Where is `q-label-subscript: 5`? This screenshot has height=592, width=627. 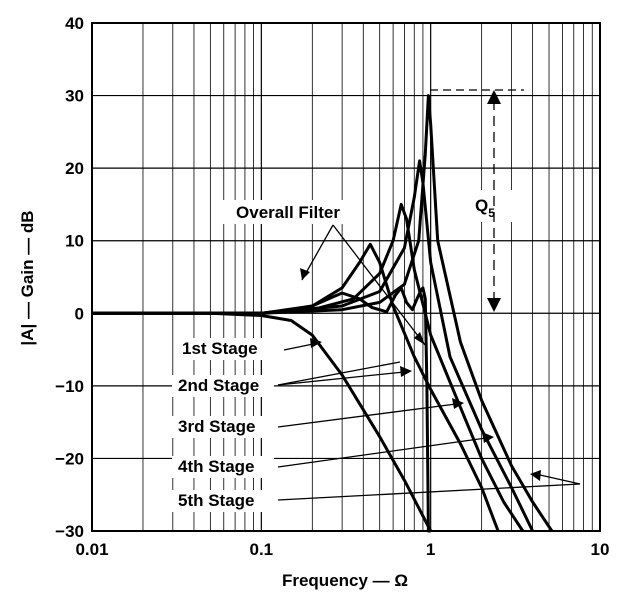 q-label-subscript: 5 is located at coordinates (491, 213).